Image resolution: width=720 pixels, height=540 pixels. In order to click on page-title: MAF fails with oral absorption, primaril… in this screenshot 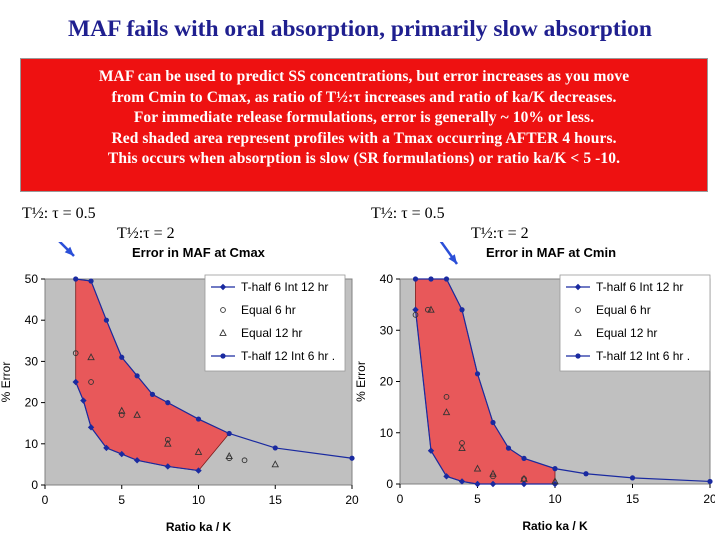, I will do `click(360, 29)`.